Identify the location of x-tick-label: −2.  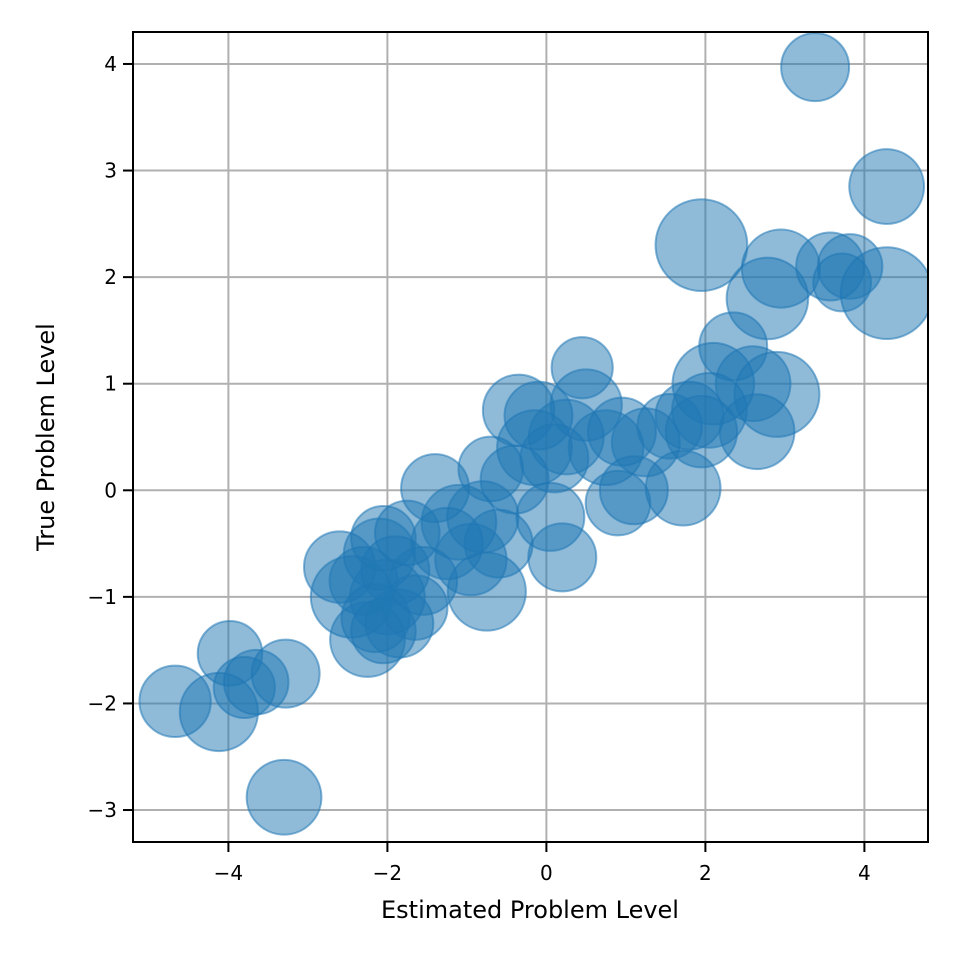
(387, 873).